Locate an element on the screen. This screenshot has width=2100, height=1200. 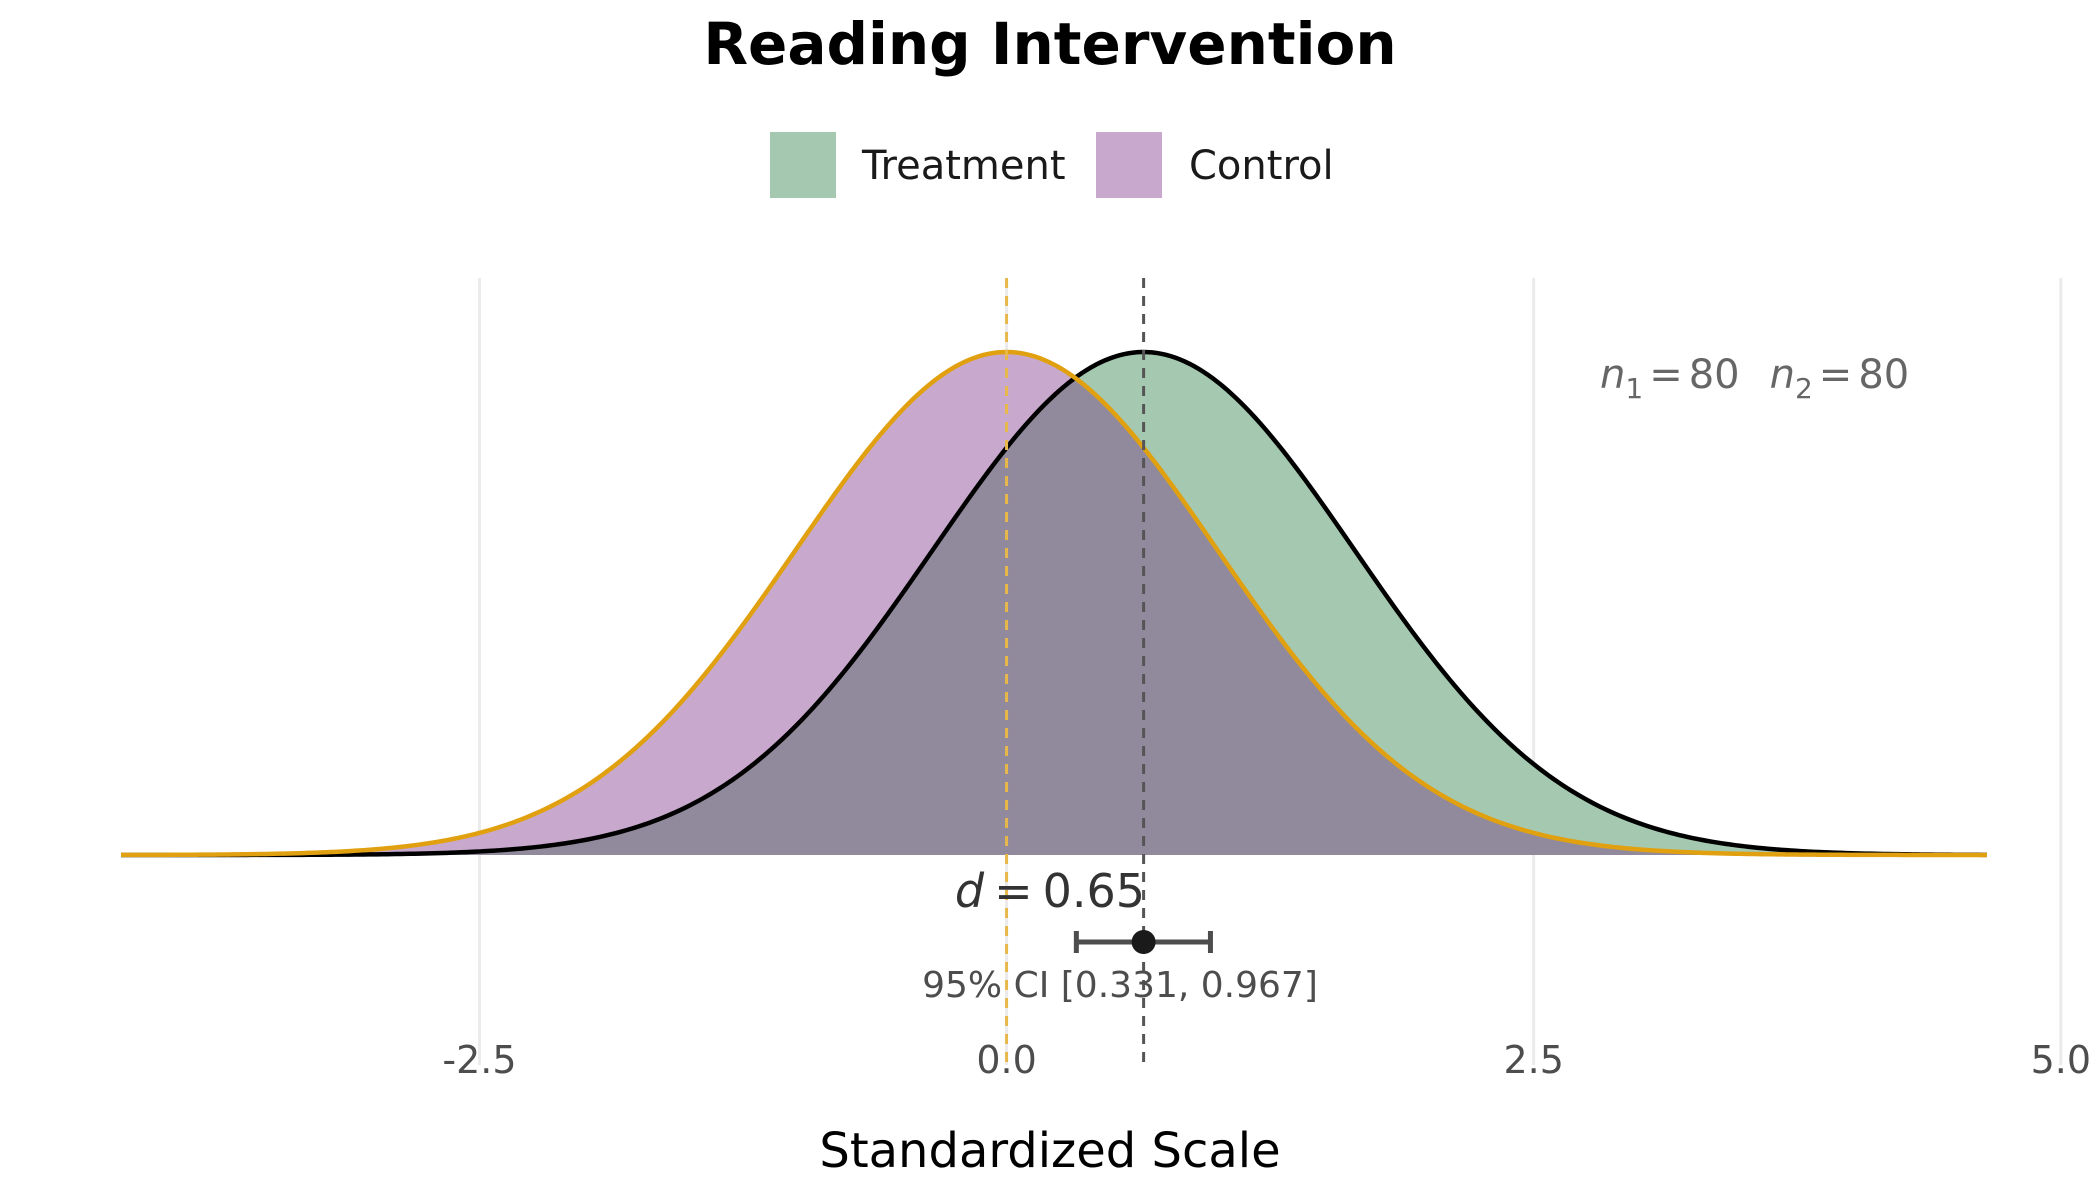
effect-size-label: d = 0.65 is located at coordinates (1050, 891).